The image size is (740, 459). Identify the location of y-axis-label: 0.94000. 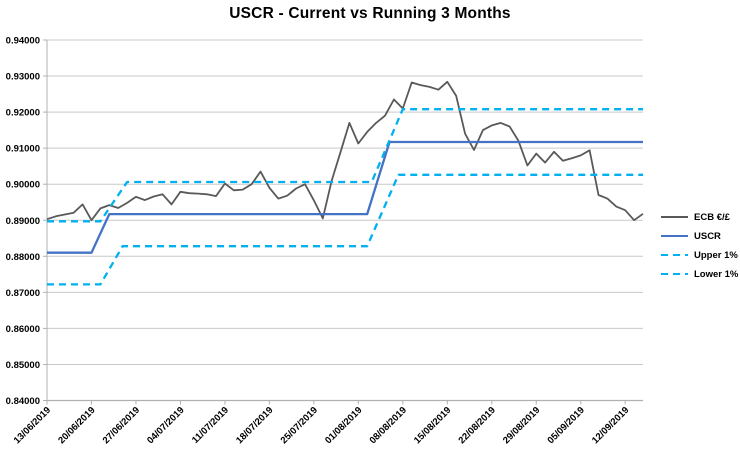
(23, 41).